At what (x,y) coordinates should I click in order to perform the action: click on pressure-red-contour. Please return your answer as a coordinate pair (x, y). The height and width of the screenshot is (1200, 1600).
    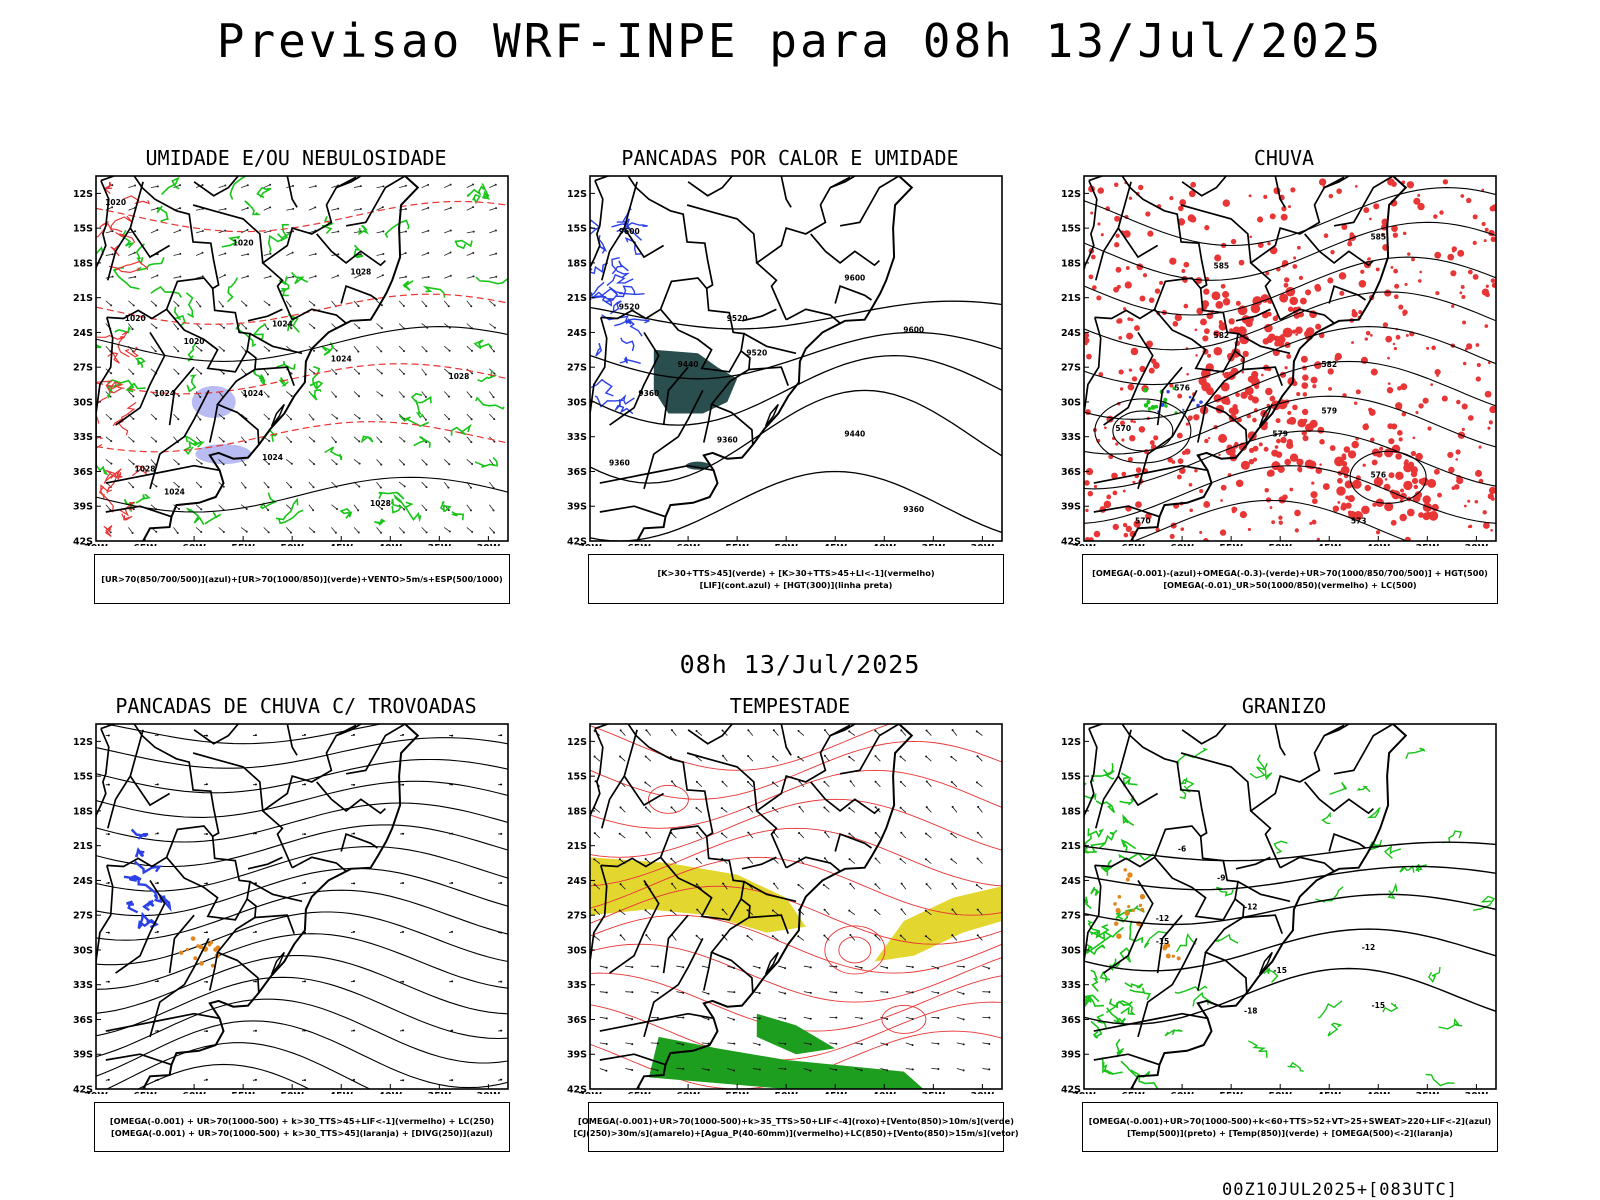
    Looking at the image, I should click on (102, 410).